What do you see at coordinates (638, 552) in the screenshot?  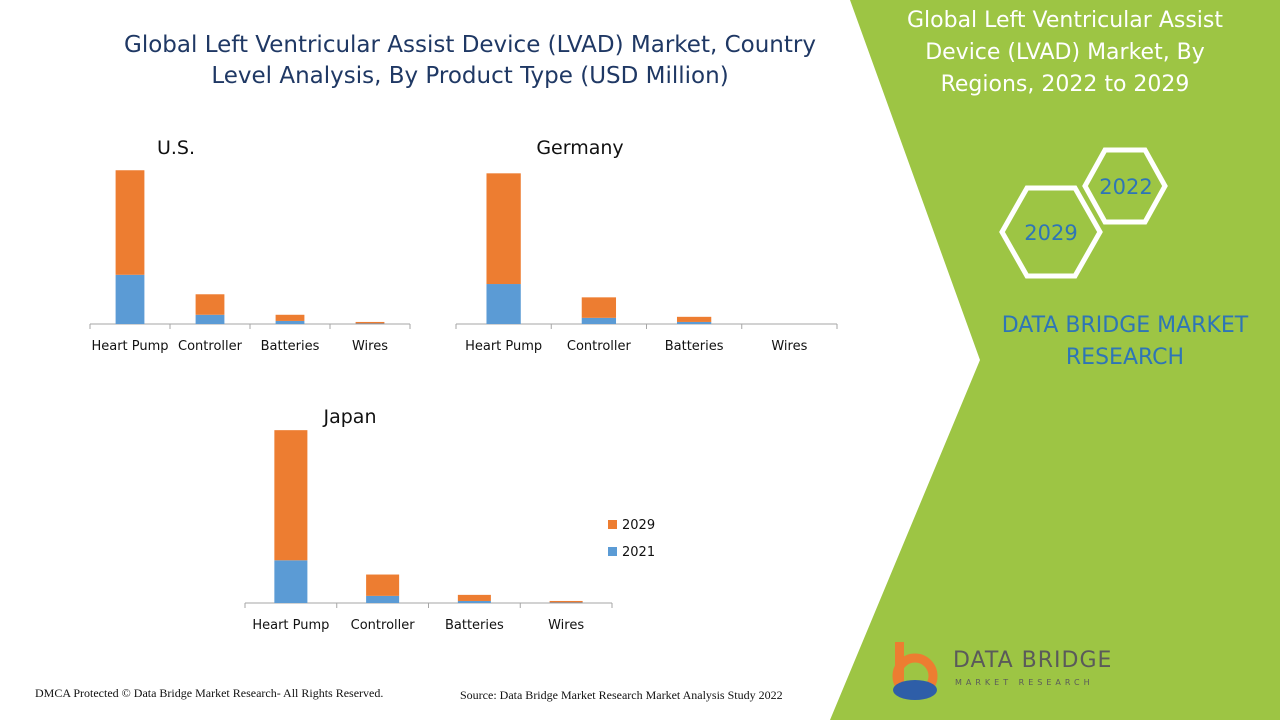 I see `legend-label-2021: 2021` at bounding box center [638, 552].